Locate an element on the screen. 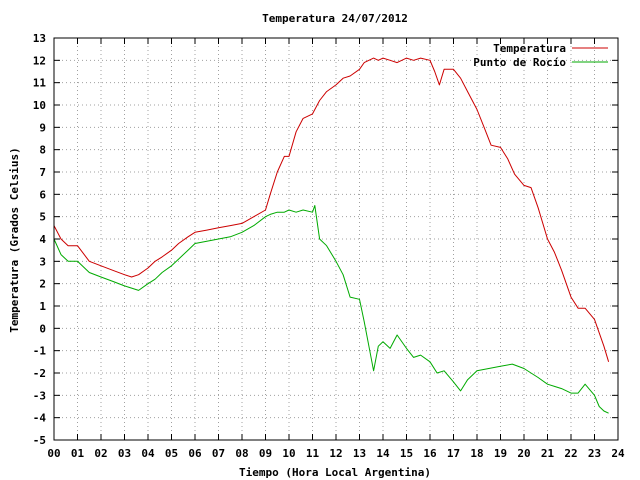 This screenshot has width=640, height=480. x-tick-label: 13 is located at coordinates (359, 453).